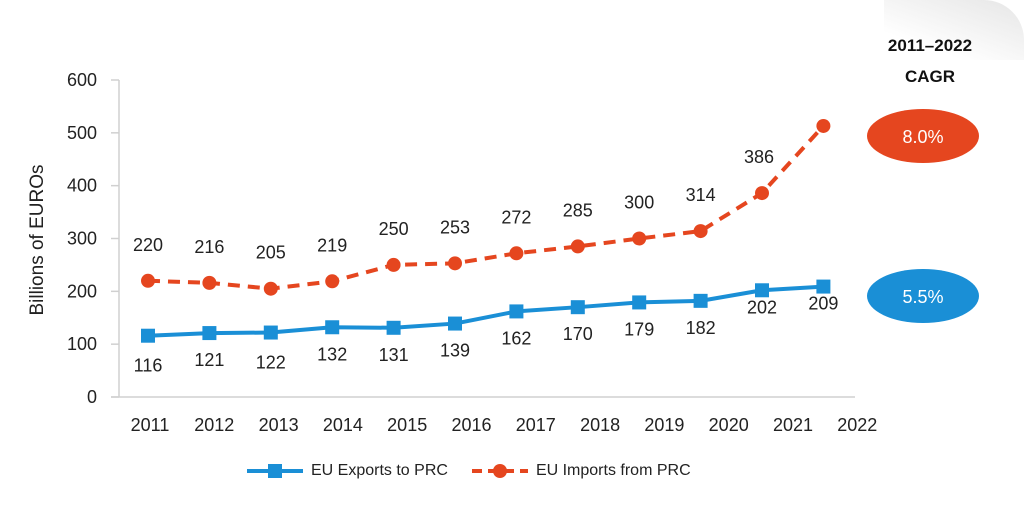 This screenshot has height=505, width=1024. What do you see at coordinates (455, 227) in the screenshot?
I see `data-label: 253` at bounding box center [455, 227].